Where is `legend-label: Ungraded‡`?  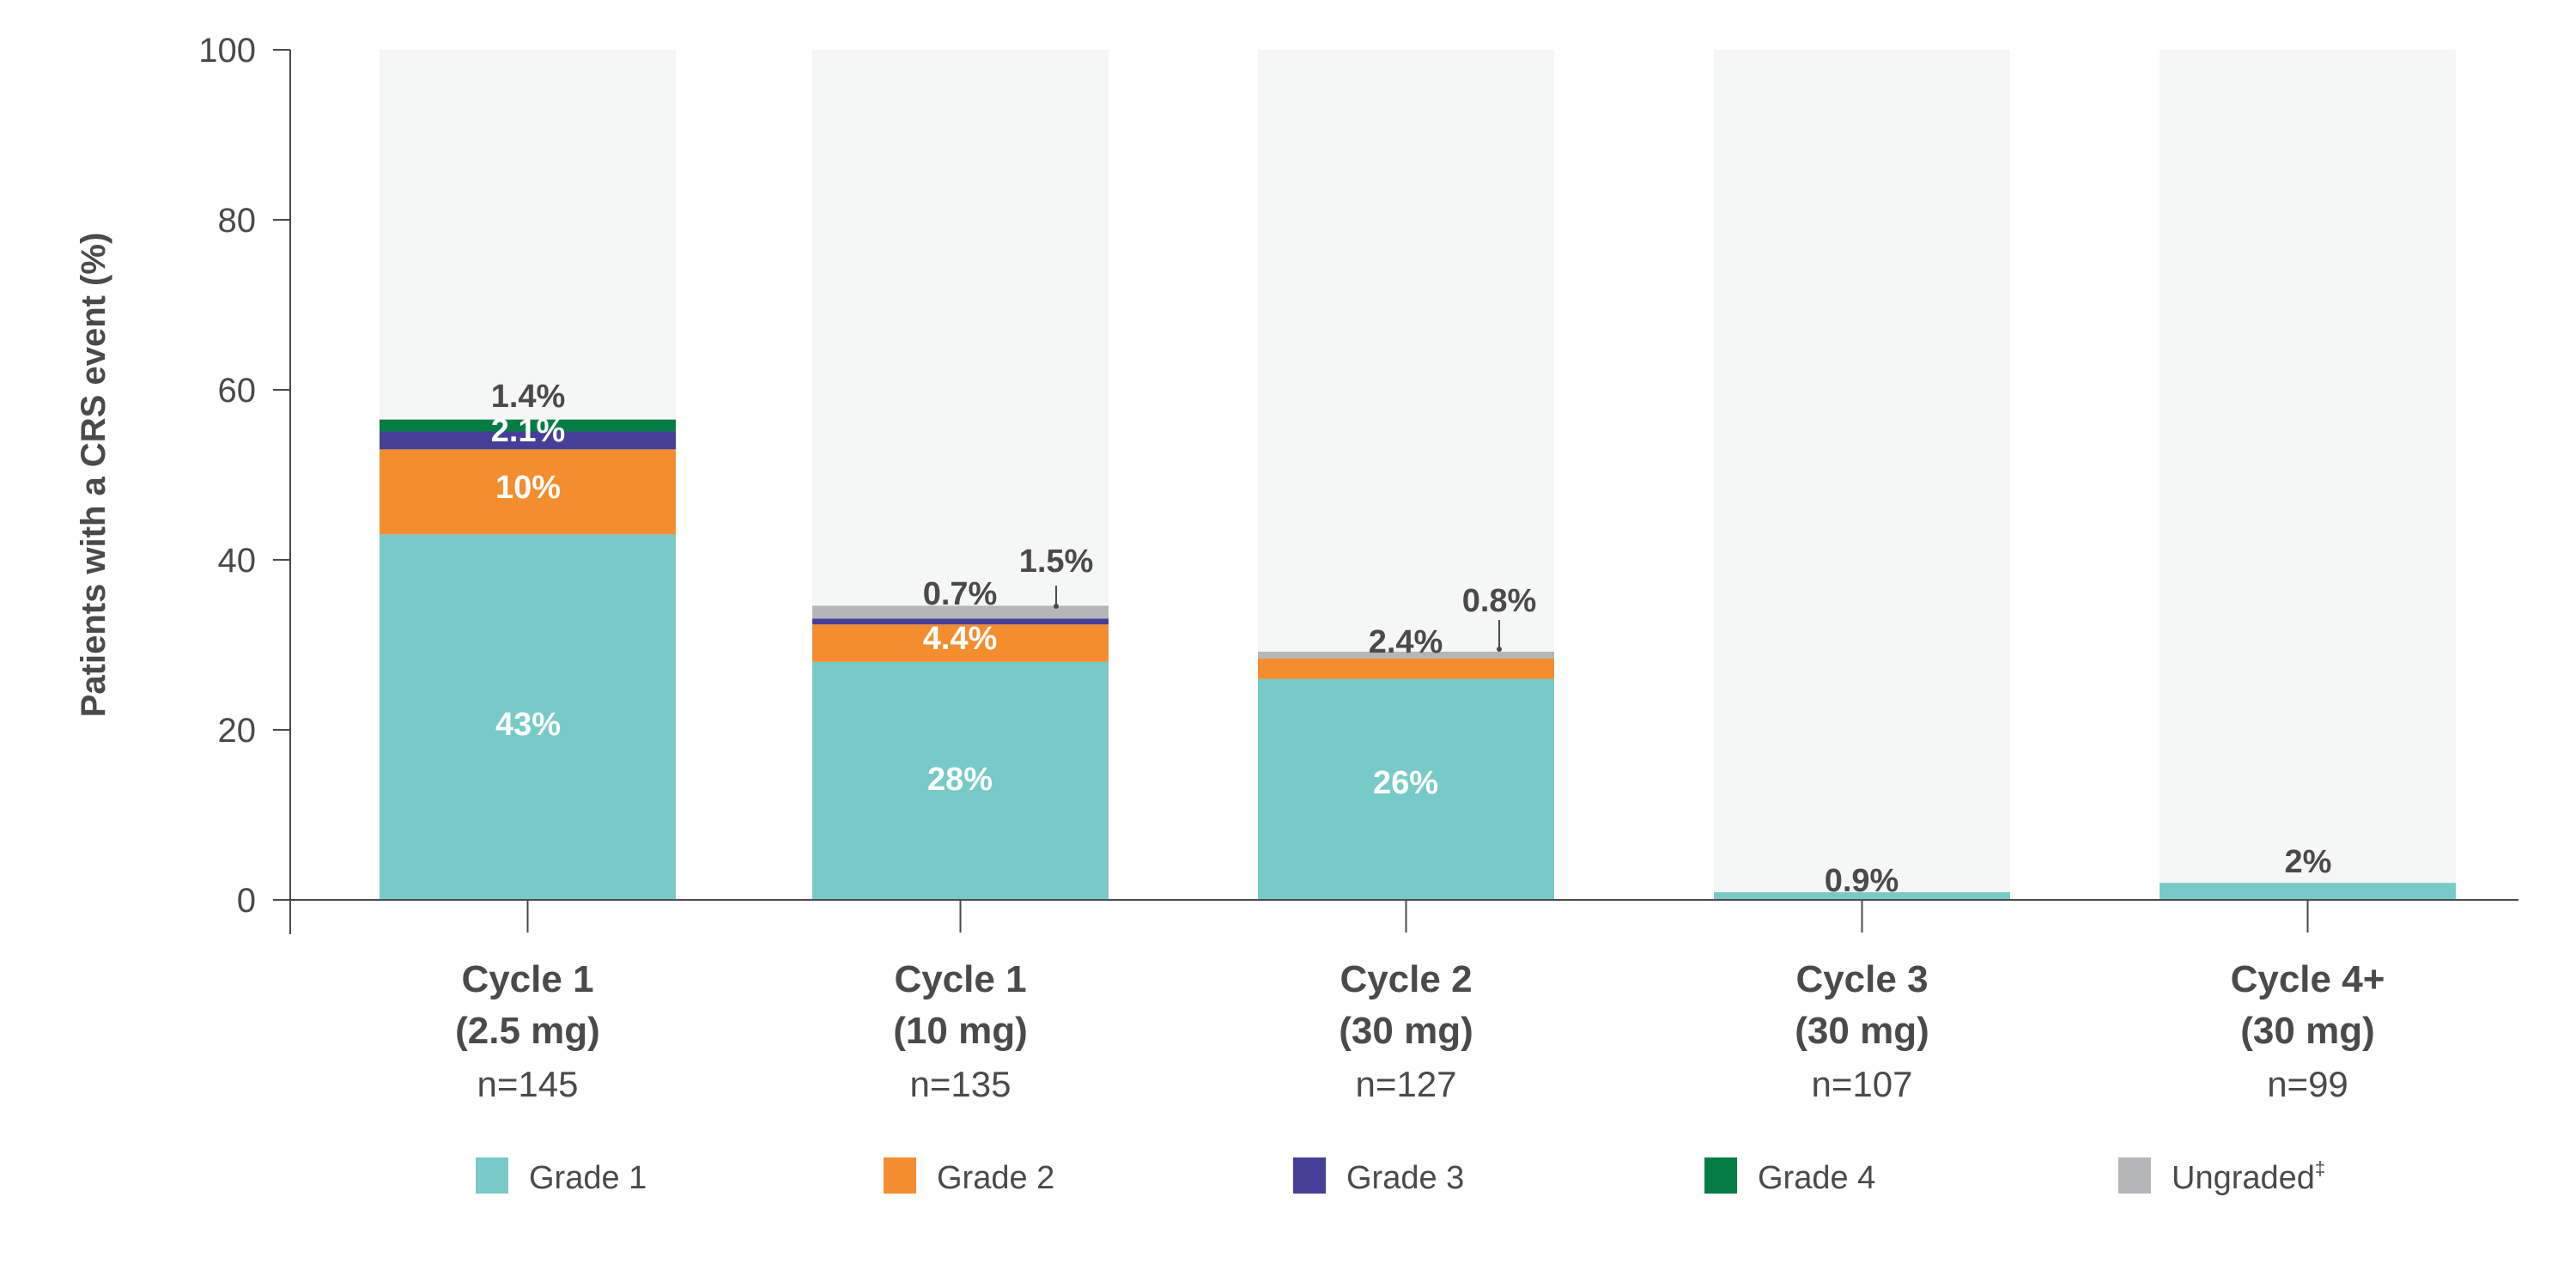 legend-label: Ungraded‡ is located at coordinates (2248, 1177).